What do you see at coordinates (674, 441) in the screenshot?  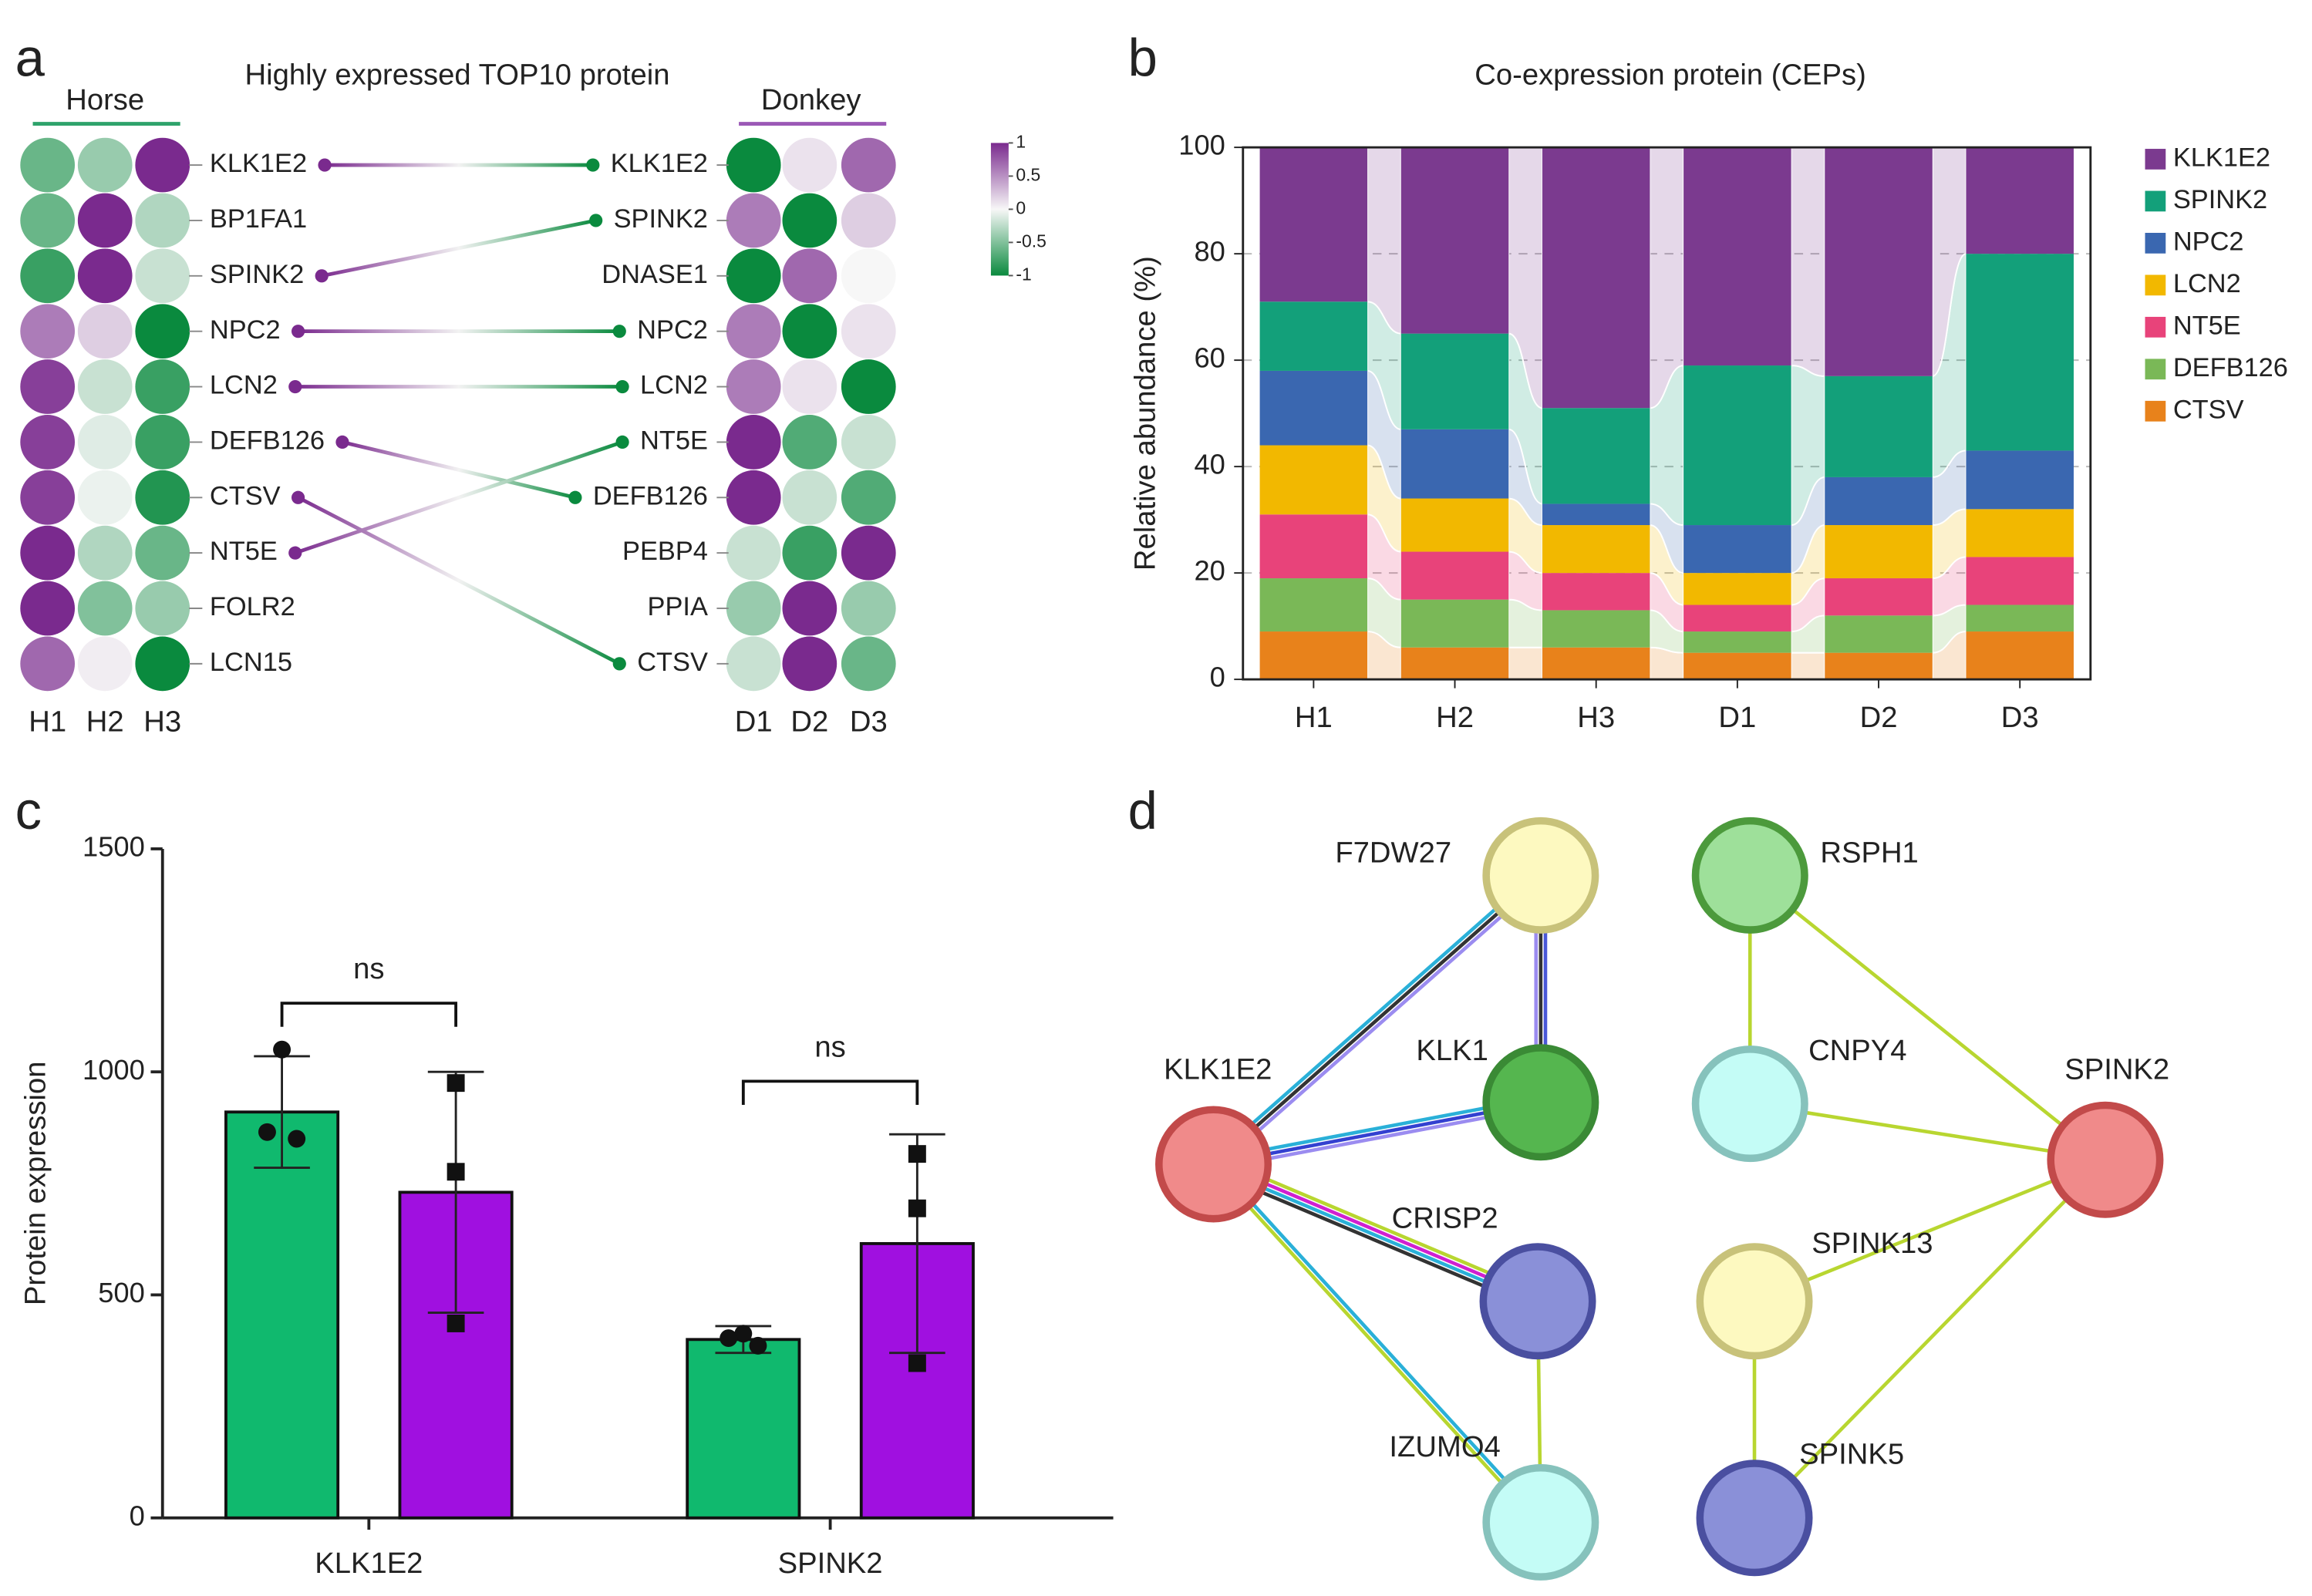 I see `row-label: NT5E` at bounding box center [674, 441].